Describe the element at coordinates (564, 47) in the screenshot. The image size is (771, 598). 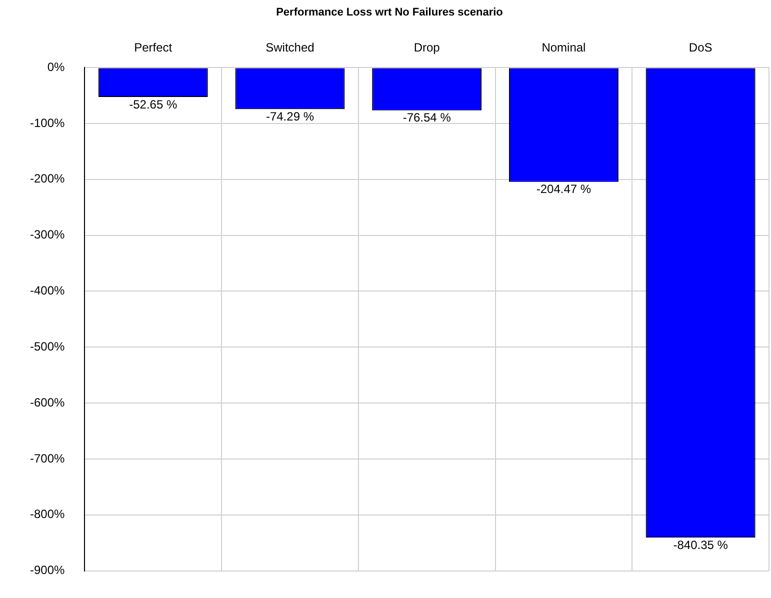
I see `x-tick-label: Nominal` at that location.